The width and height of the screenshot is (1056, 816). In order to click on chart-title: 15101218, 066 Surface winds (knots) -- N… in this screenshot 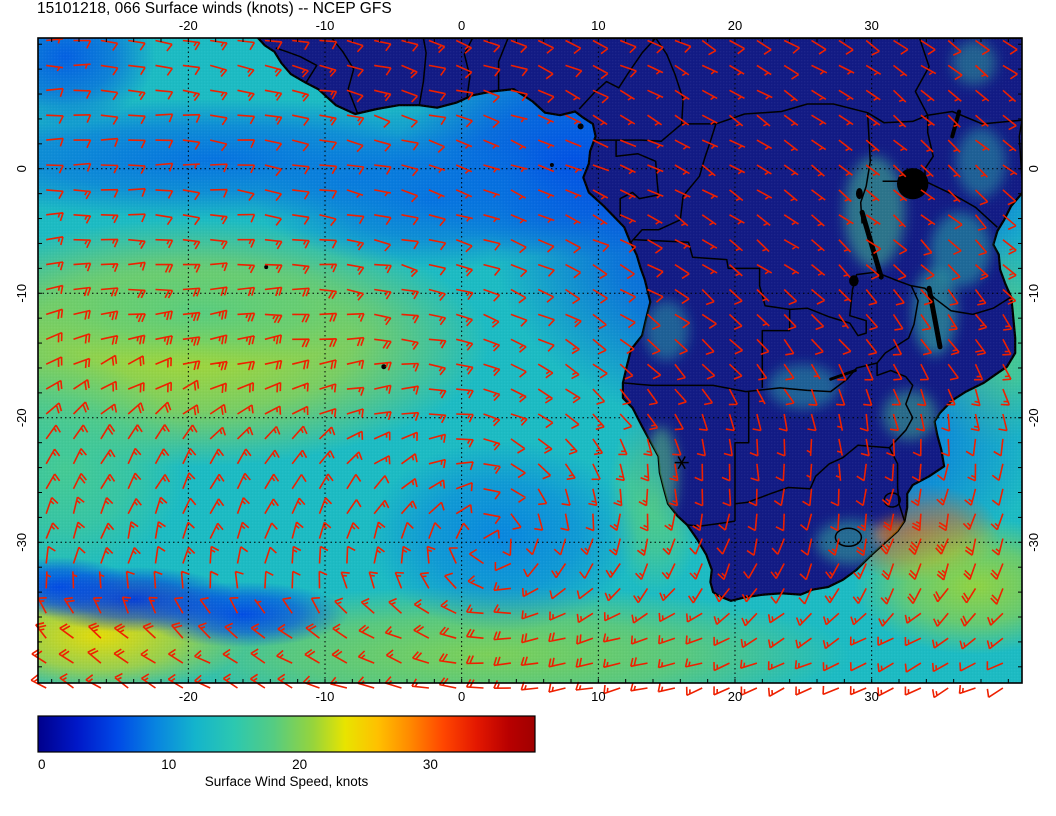, I will do `click(214, 8)`.